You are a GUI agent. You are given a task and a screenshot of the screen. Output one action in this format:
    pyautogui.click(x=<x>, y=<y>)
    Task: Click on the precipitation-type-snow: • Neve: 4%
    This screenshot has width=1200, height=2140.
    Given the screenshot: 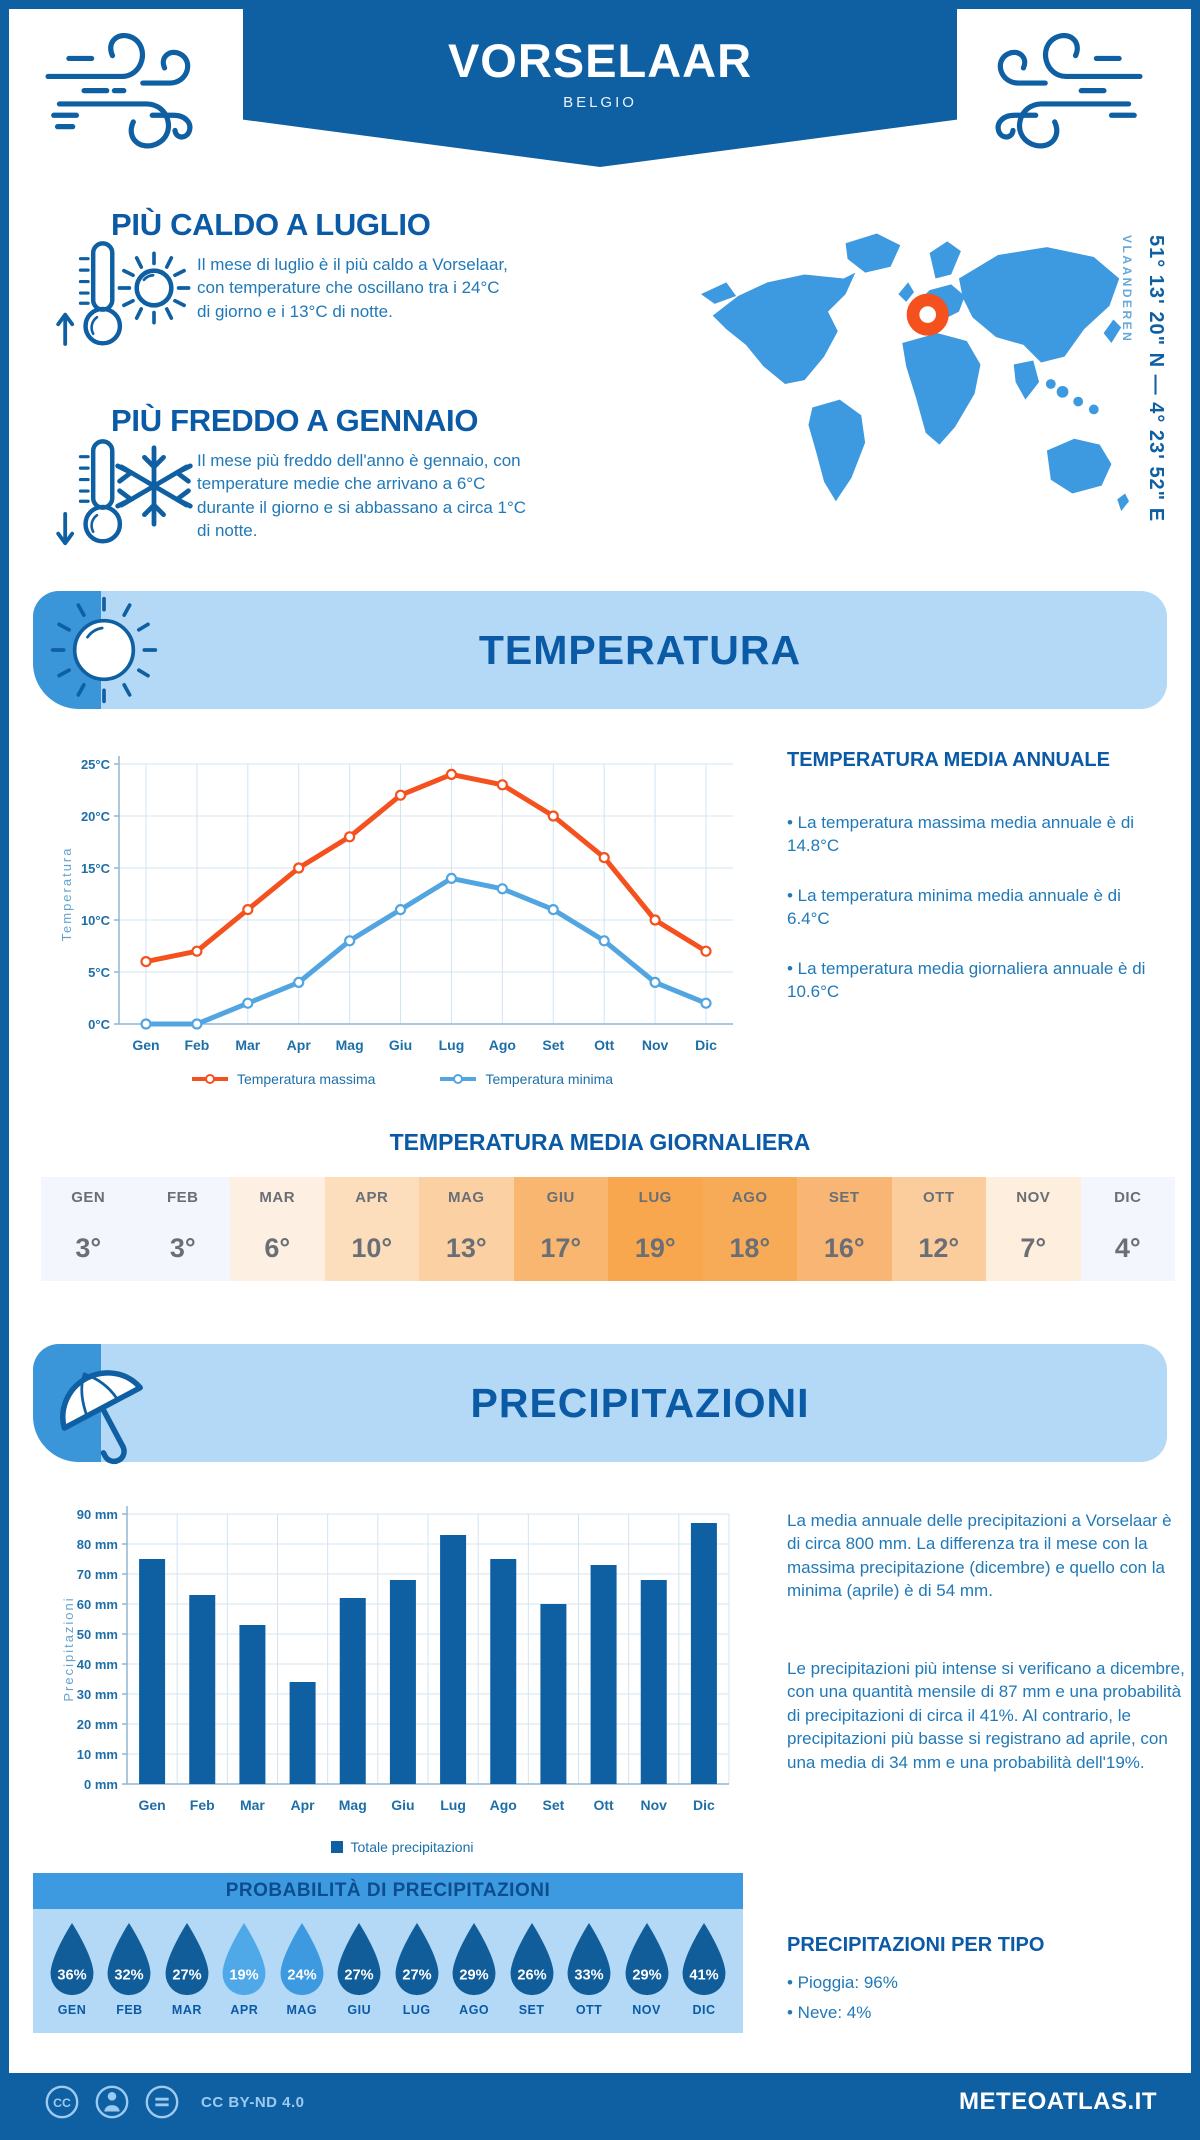 What is the action you would take?
    pyautogui.click(x=829, y=2012)
    